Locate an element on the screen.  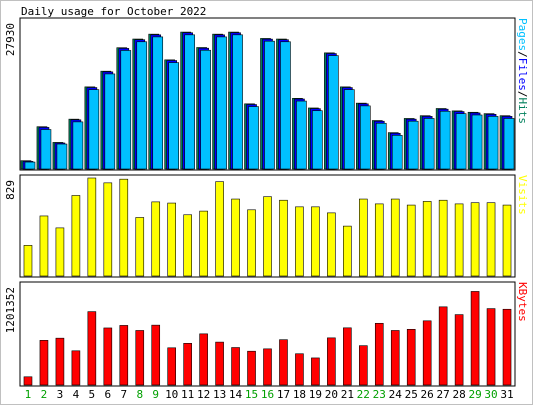
day-label: 19 is located at coordinates (315, 394).